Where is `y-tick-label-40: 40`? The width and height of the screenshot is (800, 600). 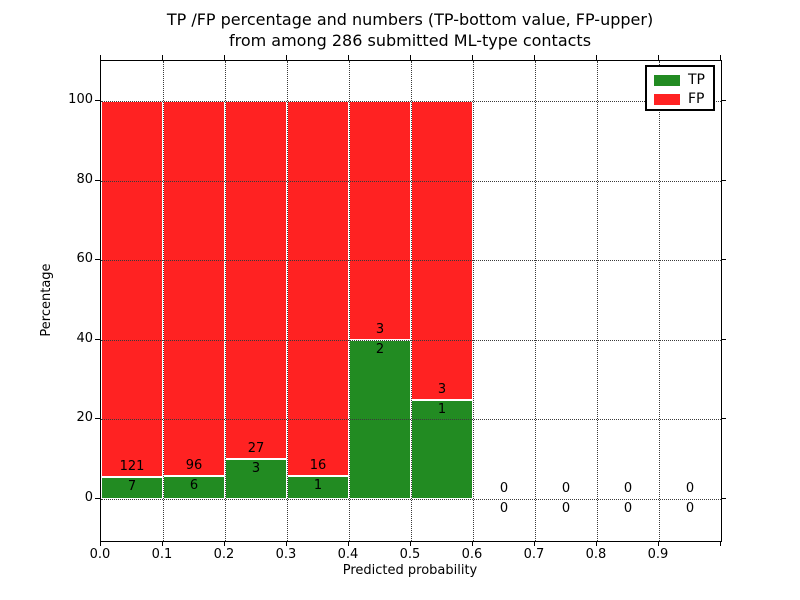
y-tick-label-40: 40 is located at coordinates (84, 338).